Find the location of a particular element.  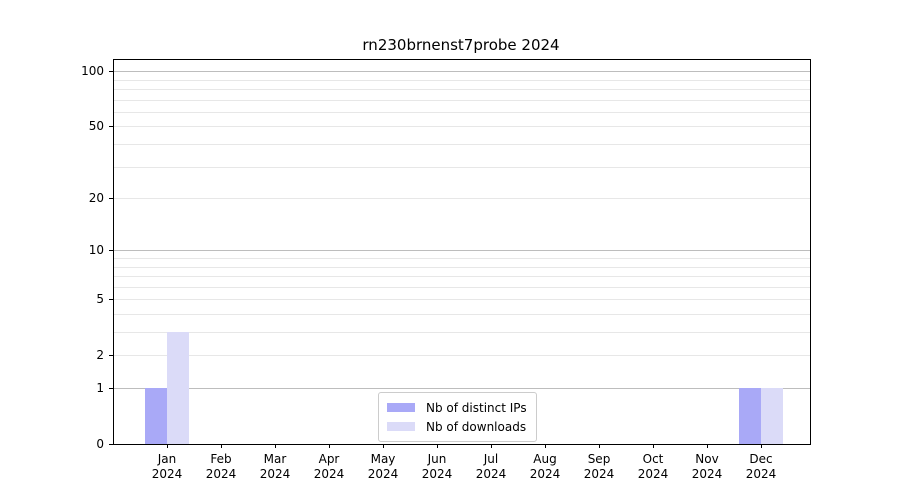

chart-title: rn230brnenst7probe 2024 is located at coordinates (461, 45).